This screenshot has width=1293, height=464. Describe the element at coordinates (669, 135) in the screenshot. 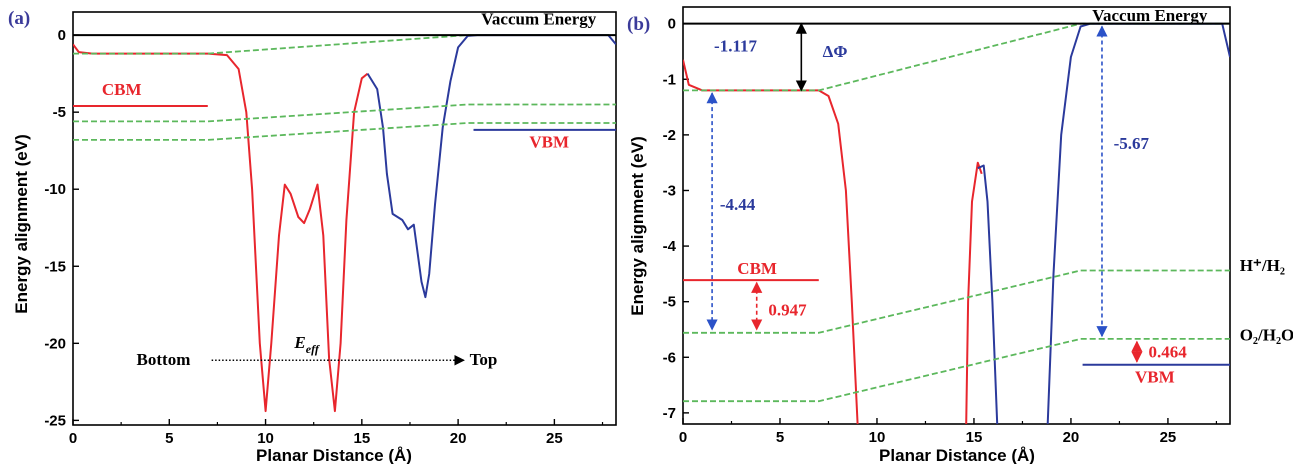

I see `panel-b-y-tick-label: -2` at that location.